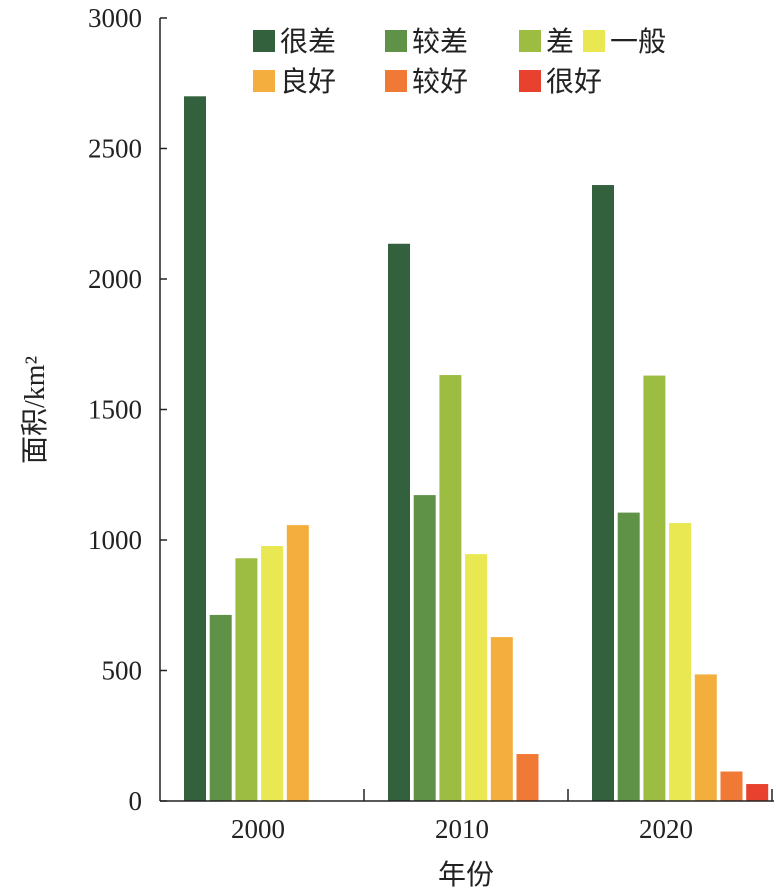  Describe the element at coordinates (399, 522) in the screenshot. I see `bar-很差-2010` at that location.